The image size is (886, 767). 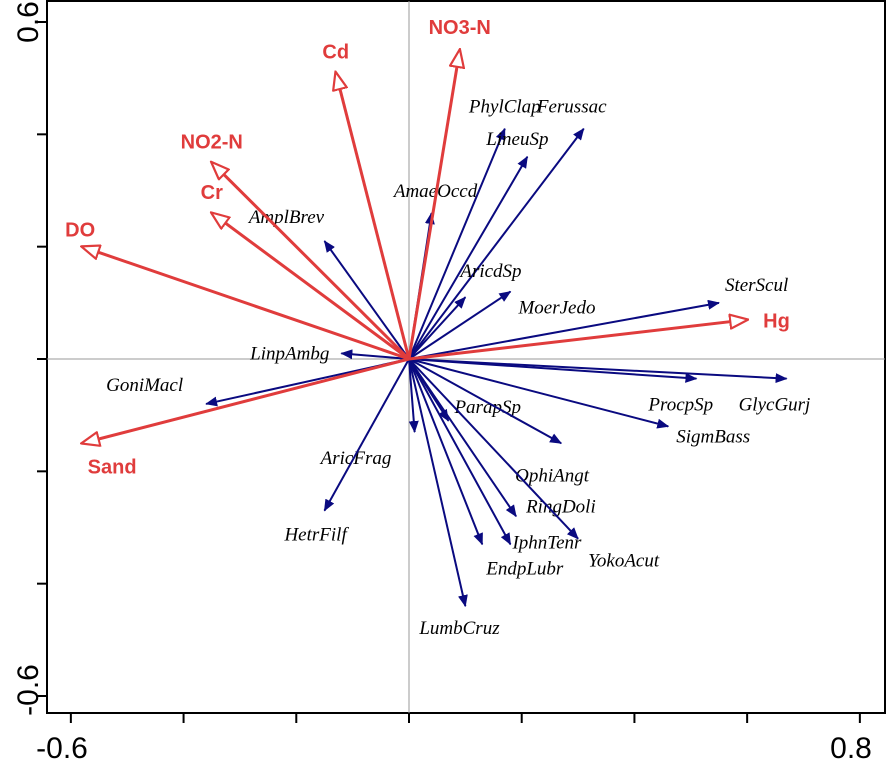 I want to click on species-arrow-moerjedo: MoerJedo, so click(x=501, y=325).